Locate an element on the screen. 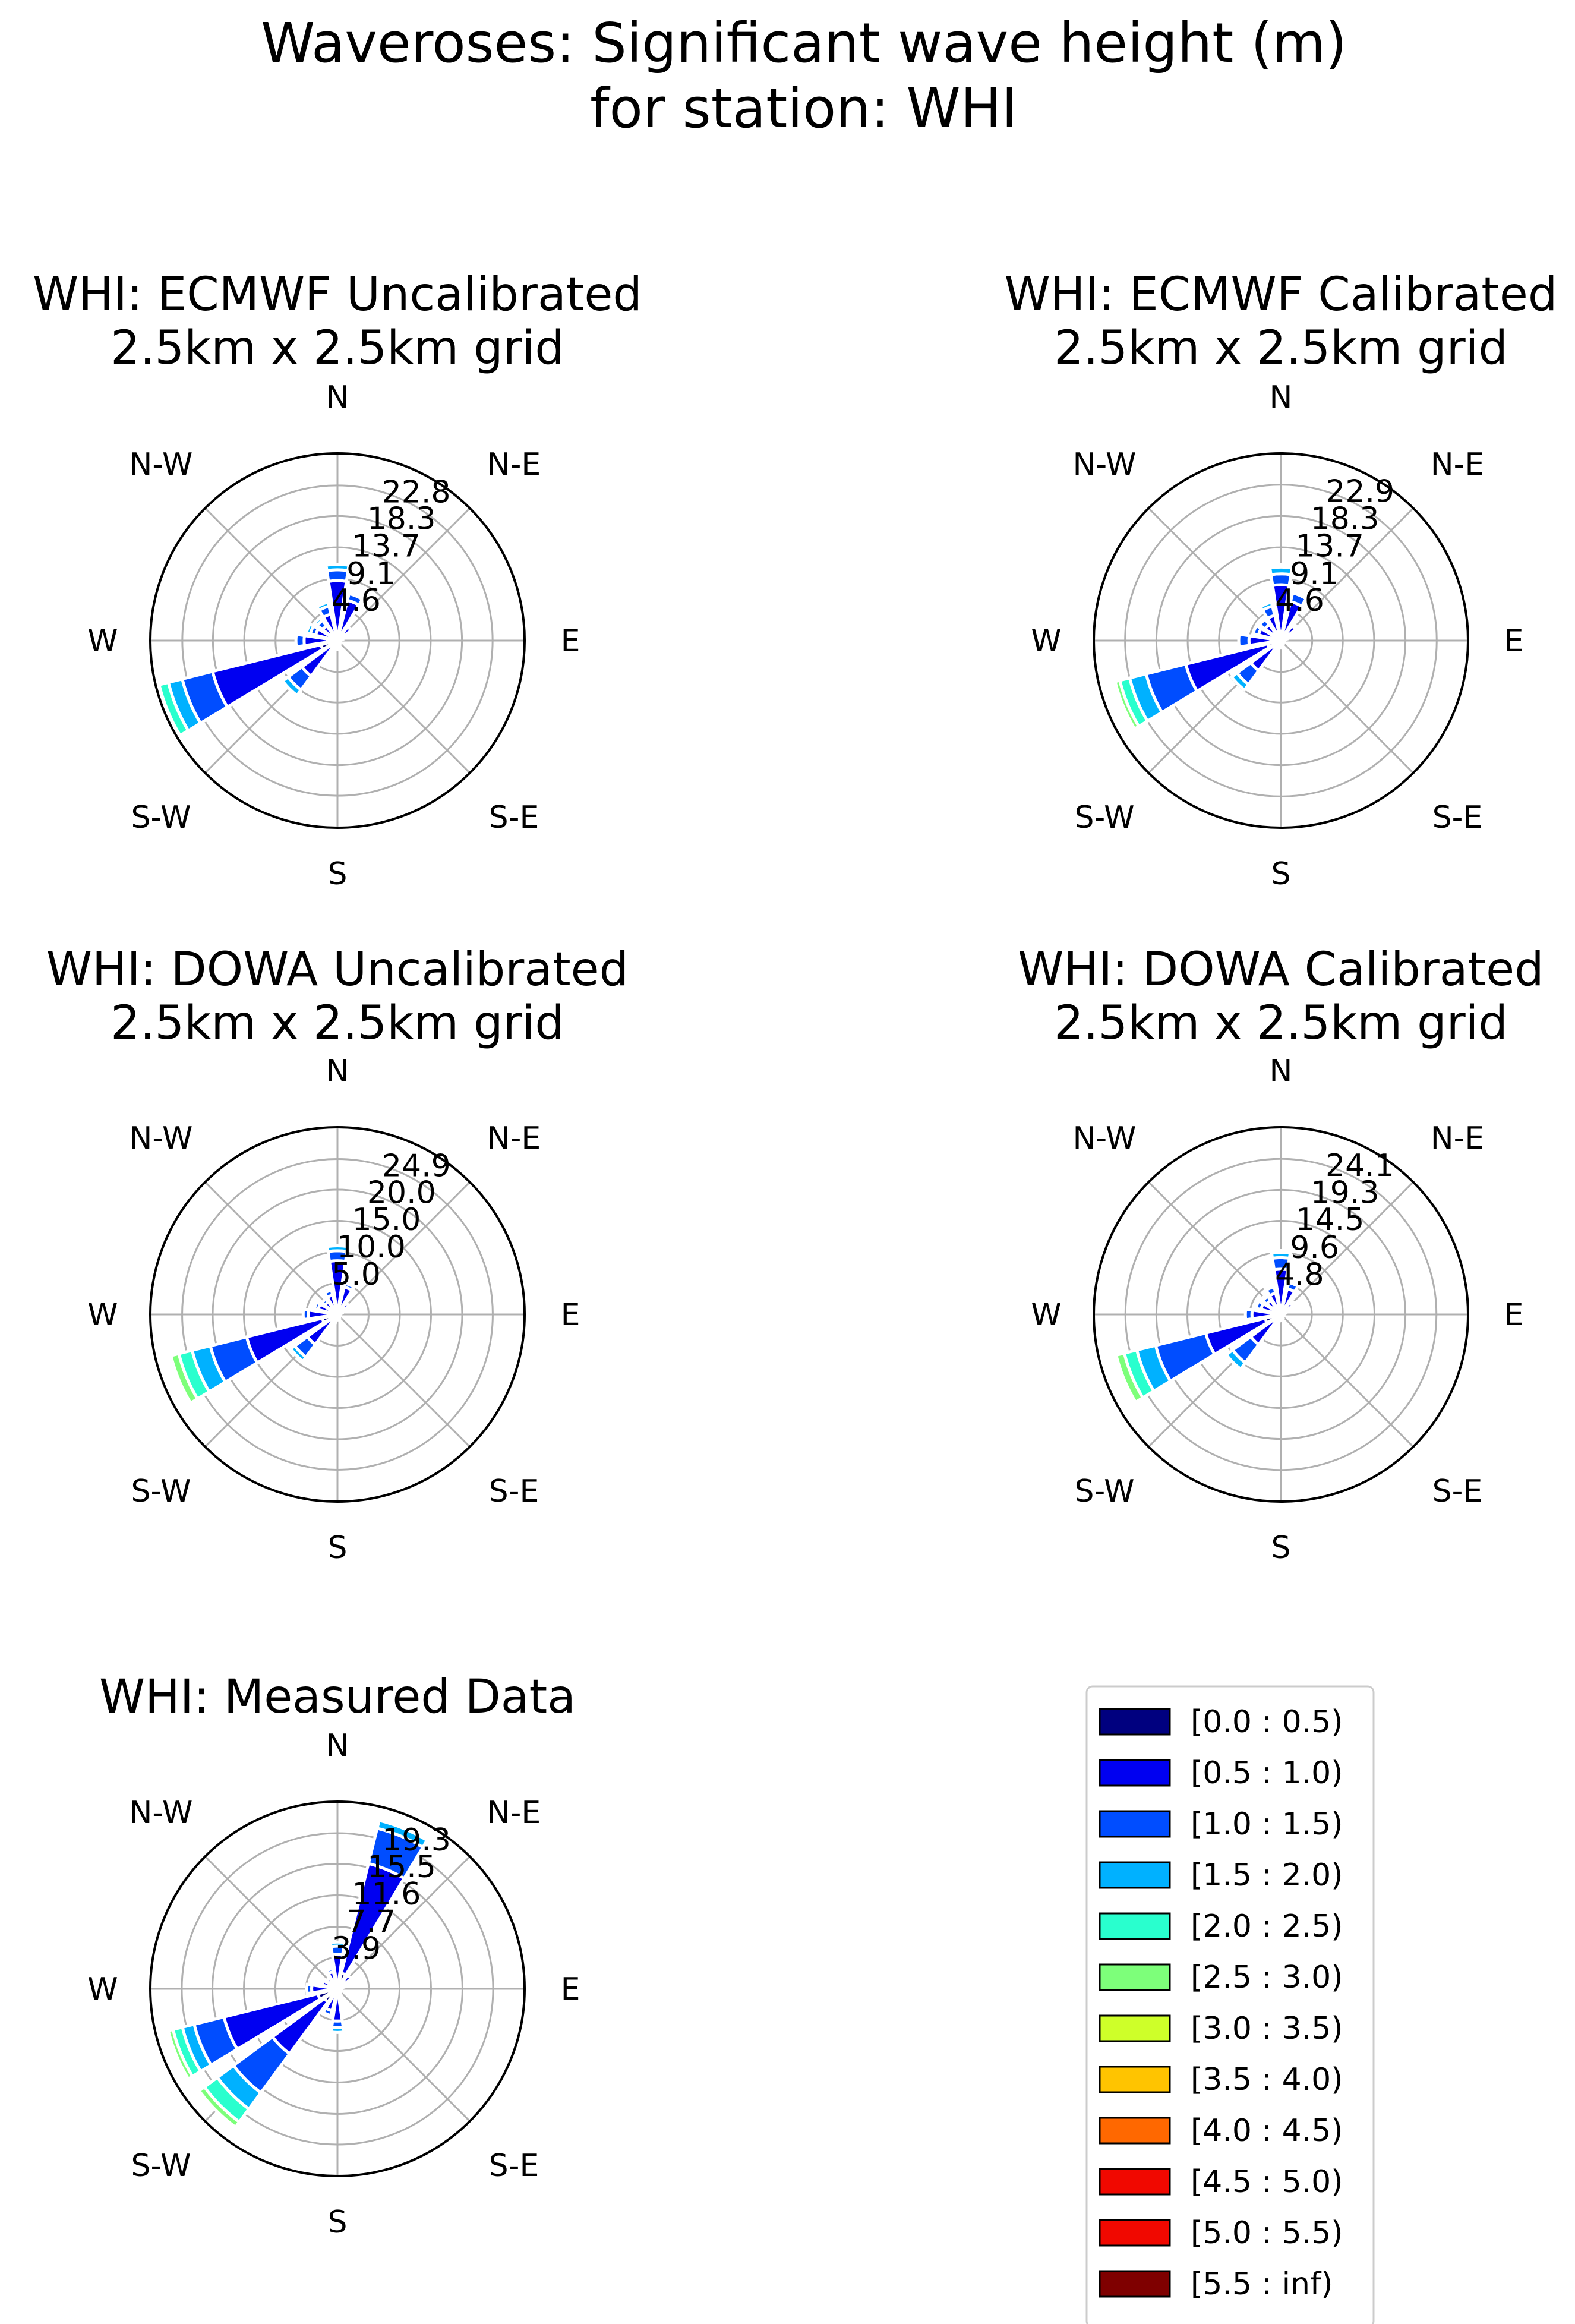 This screenshot has height=2324, width=1575. radial-tick-label: 22.9 is located at coordinates (1359, 492).